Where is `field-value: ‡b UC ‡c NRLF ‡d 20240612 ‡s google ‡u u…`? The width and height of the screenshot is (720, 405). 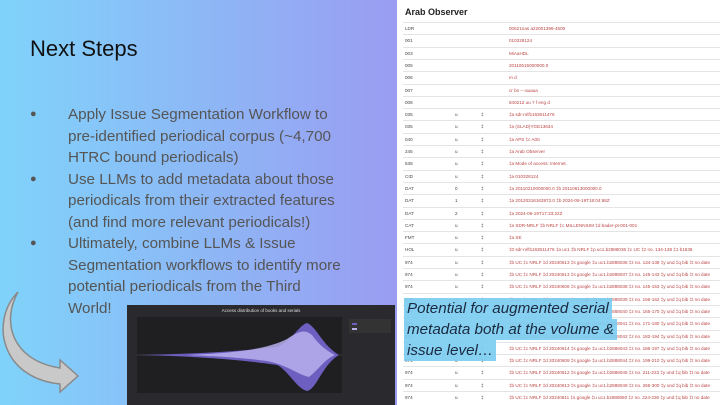 field-value: ‡b UC ‡c NRLF ‡d 20240612 ‡s google ‡u u… is located at coordinates (609, 373).